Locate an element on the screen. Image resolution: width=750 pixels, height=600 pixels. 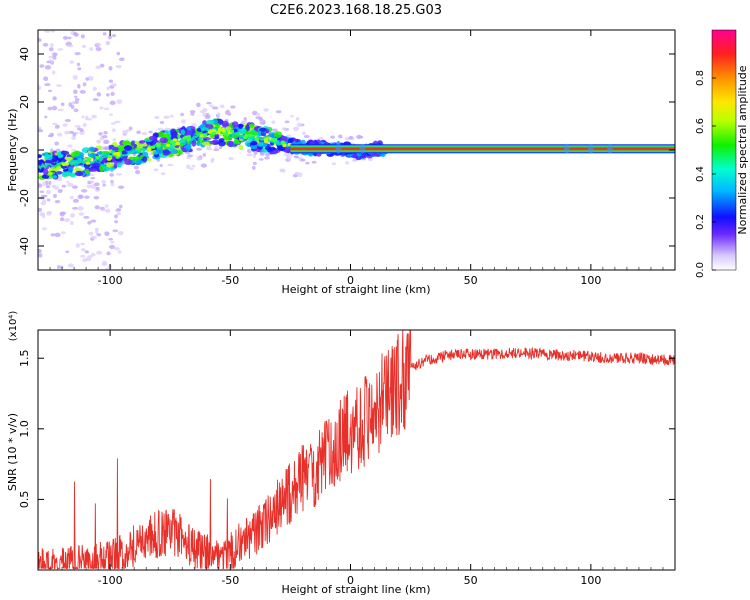
steady-band-core is located at coordinates (482, 149).